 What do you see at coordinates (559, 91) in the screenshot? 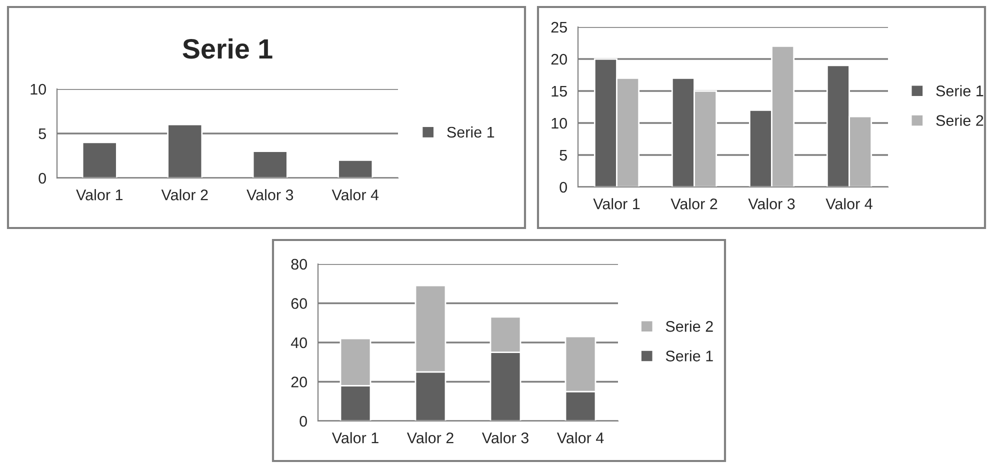
I see `y-tick-label: 15` at bounding box center [559, 91].